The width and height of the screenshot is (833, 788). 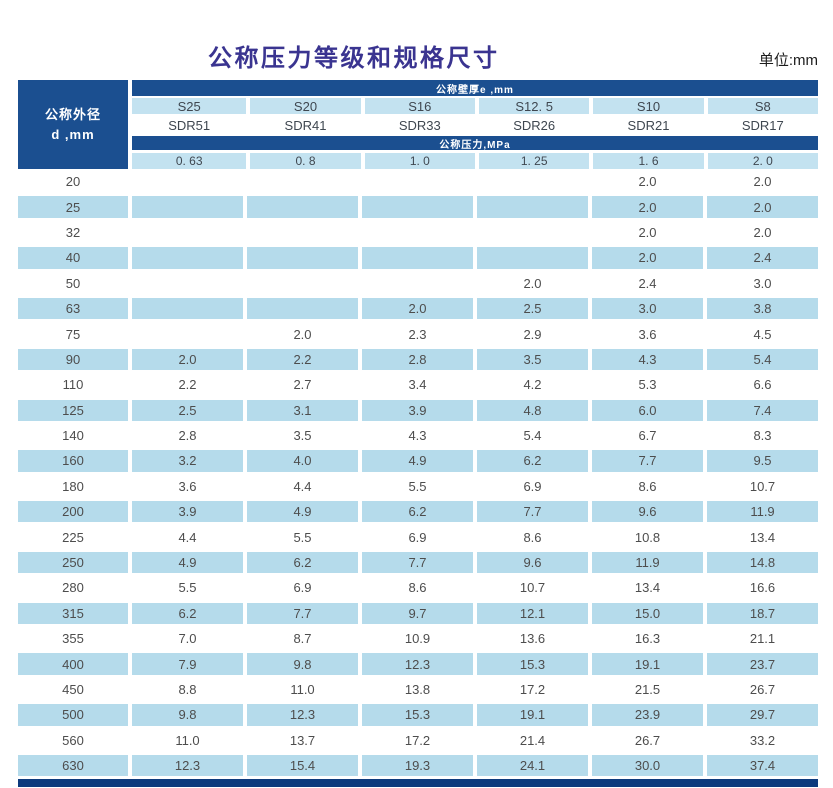 I want to click on cell-wall-thickness: 4.4, so click(x=185, y=537).